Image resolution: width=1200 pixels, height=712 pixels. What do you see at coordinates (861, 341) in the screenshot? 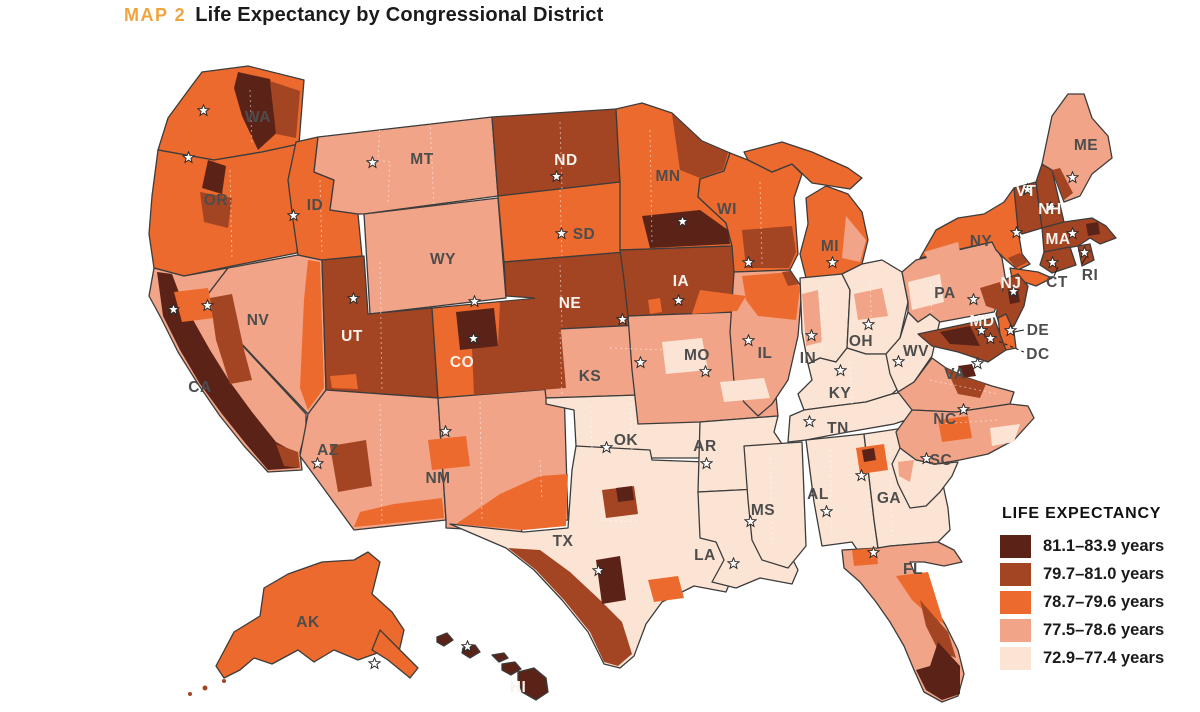
I see `state-label-oh: OH` at bounding box center [861, 341].